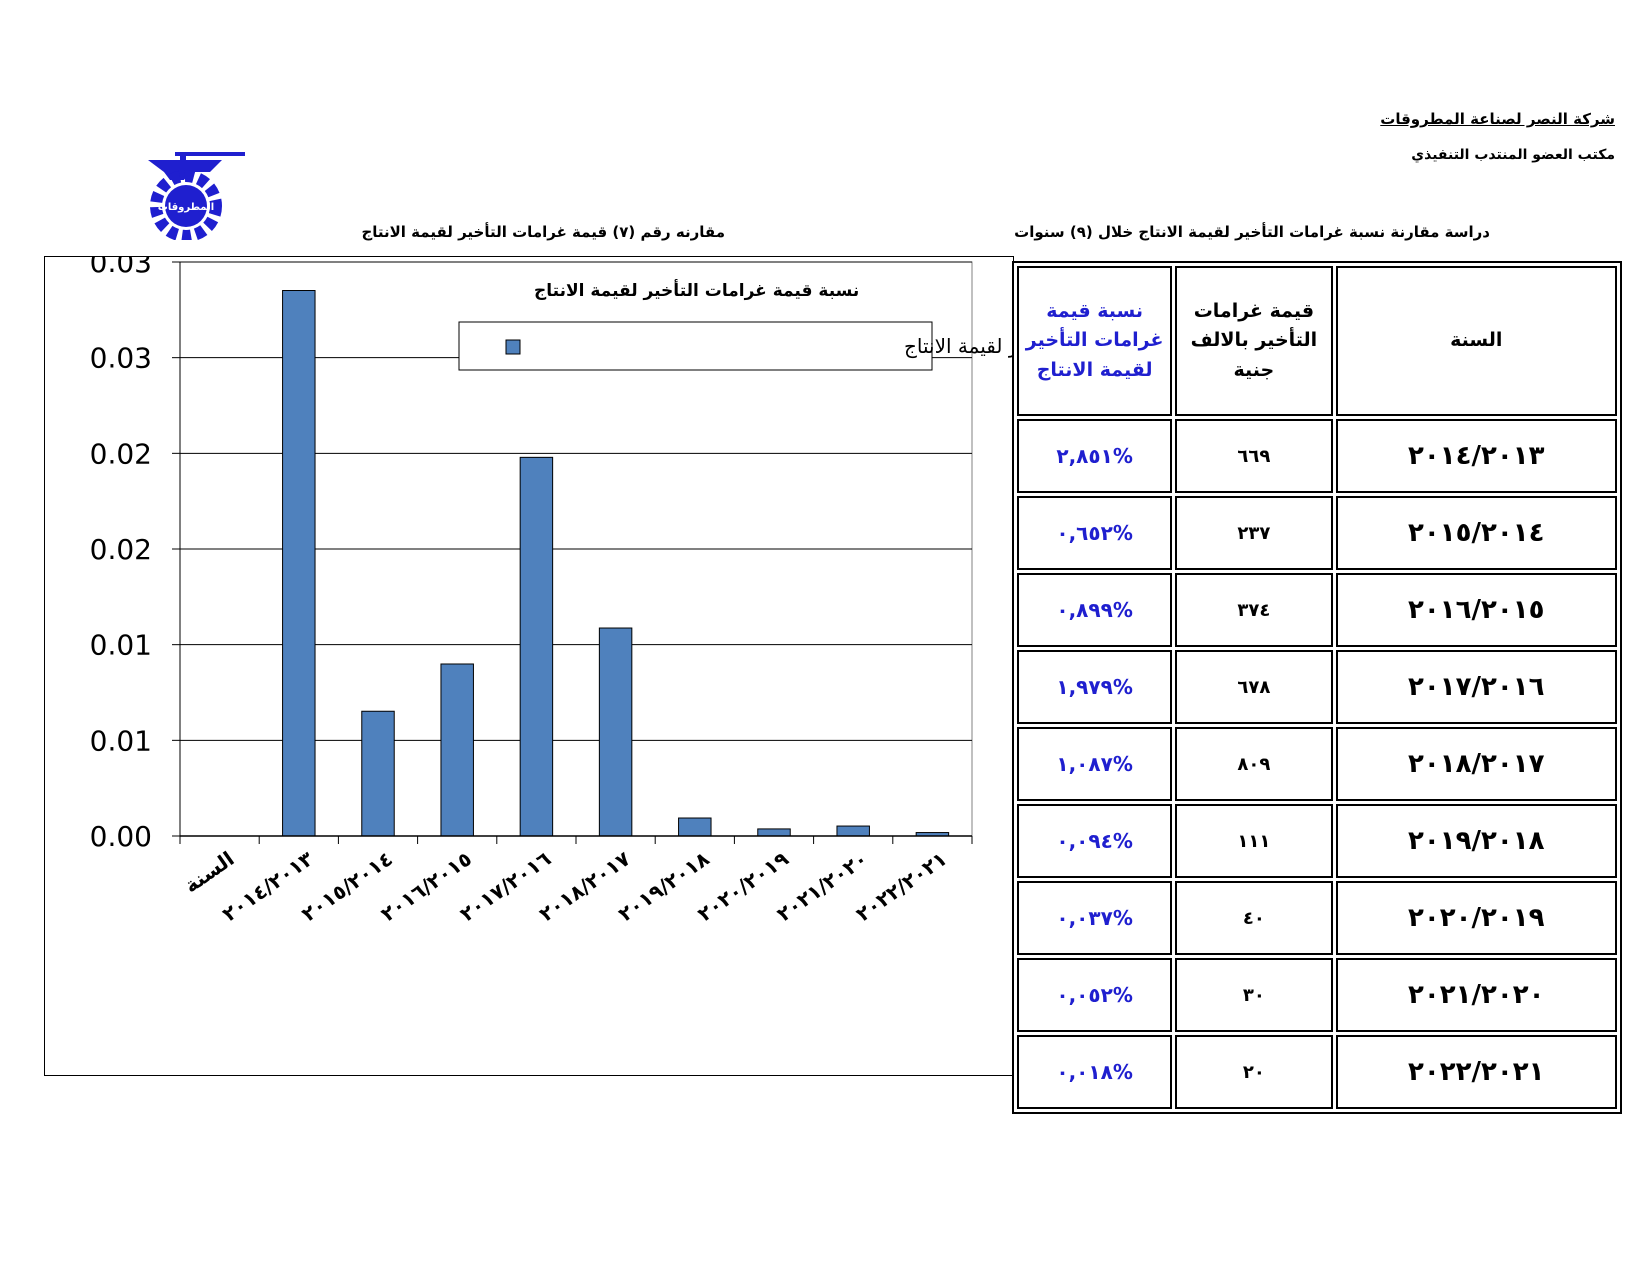 Image resolution: width=1650 pixels, height=1275 pixels. What do you see at coordinates (121, 836) in the screenshot?
I see `y-tick-label: 0.00` at bounding box center [121, 836].